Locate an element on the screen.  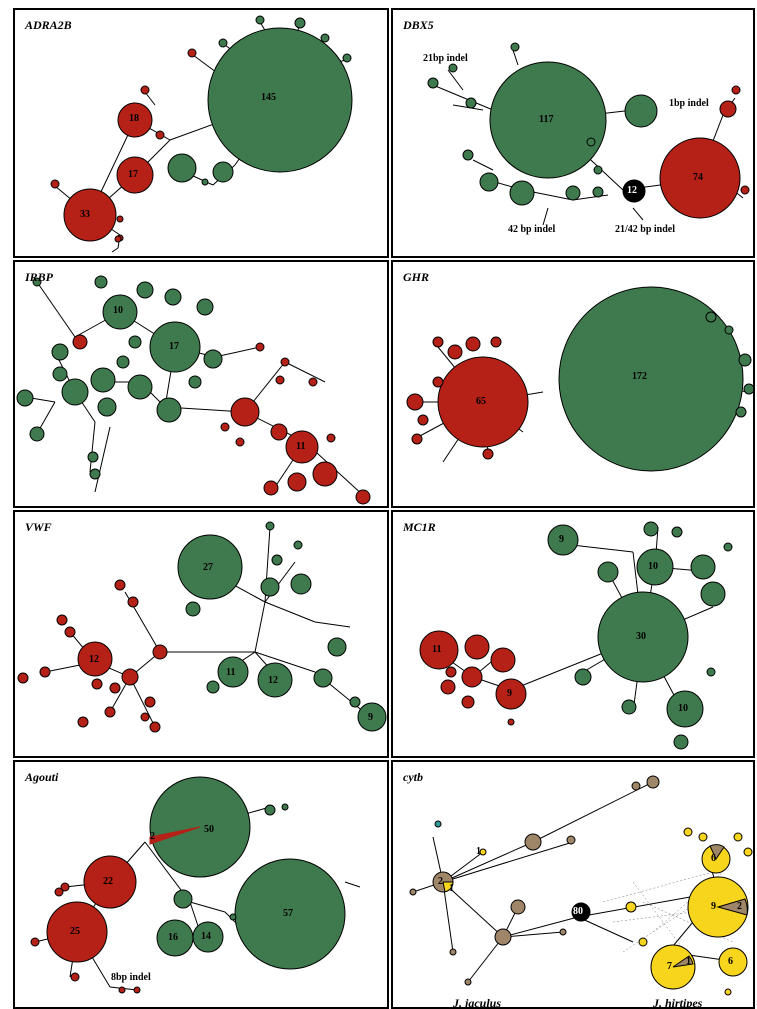
panel-title: GHR is located at coordinates (416, 277).